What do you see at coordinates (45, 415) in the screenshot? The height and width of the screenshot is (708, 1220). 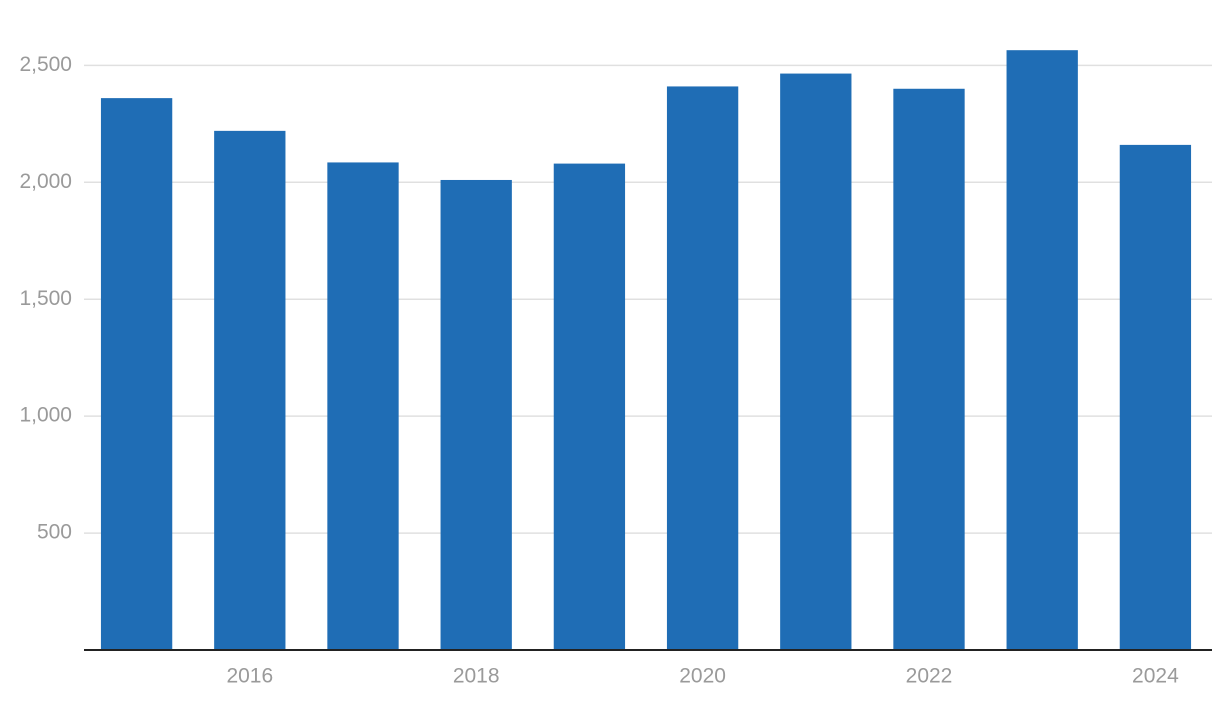 I see `y-tick-label: 1,000` at bounding box center [45, 415].